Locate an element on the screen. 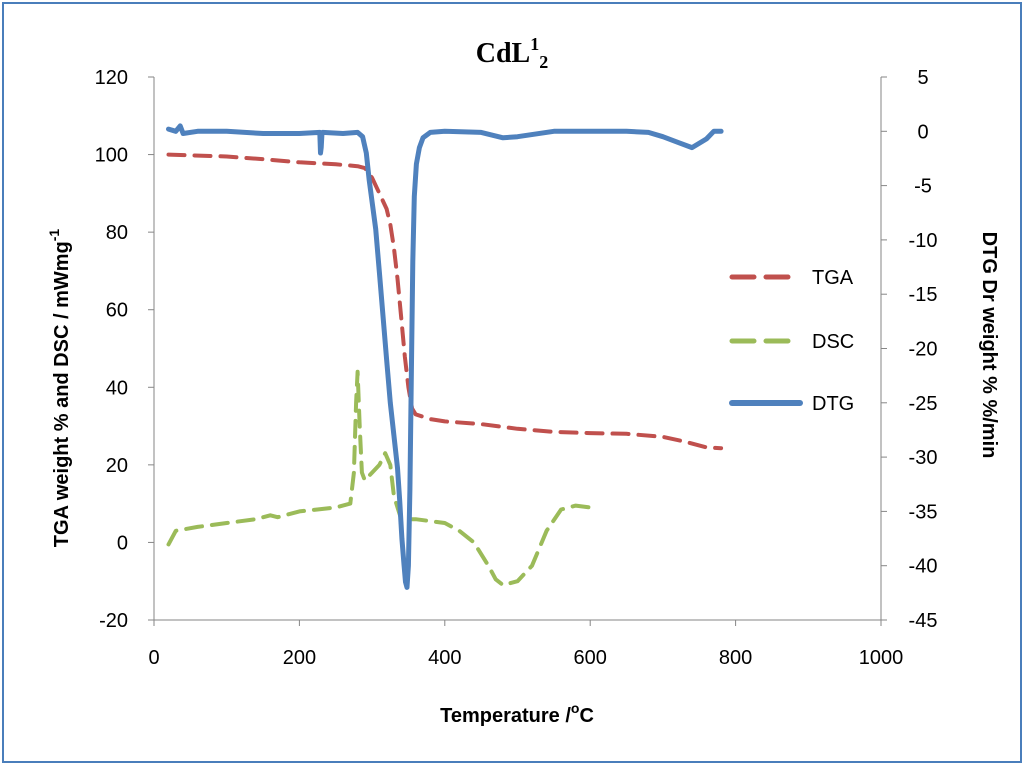 This screenshot has width=1024, height=765. chart-title-sub: 2 is located at coordinates (543, 62).